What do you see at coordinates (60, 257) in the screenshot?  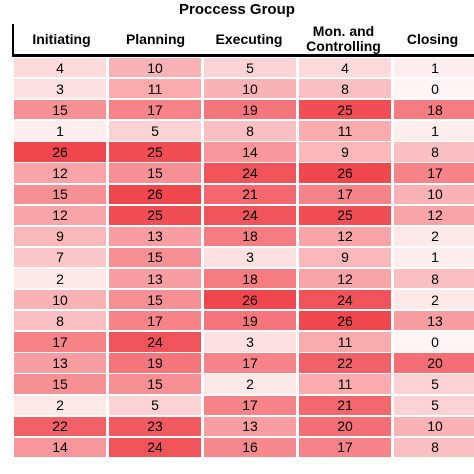 I see `table-cell: 7` at bounding box center [60, 257].